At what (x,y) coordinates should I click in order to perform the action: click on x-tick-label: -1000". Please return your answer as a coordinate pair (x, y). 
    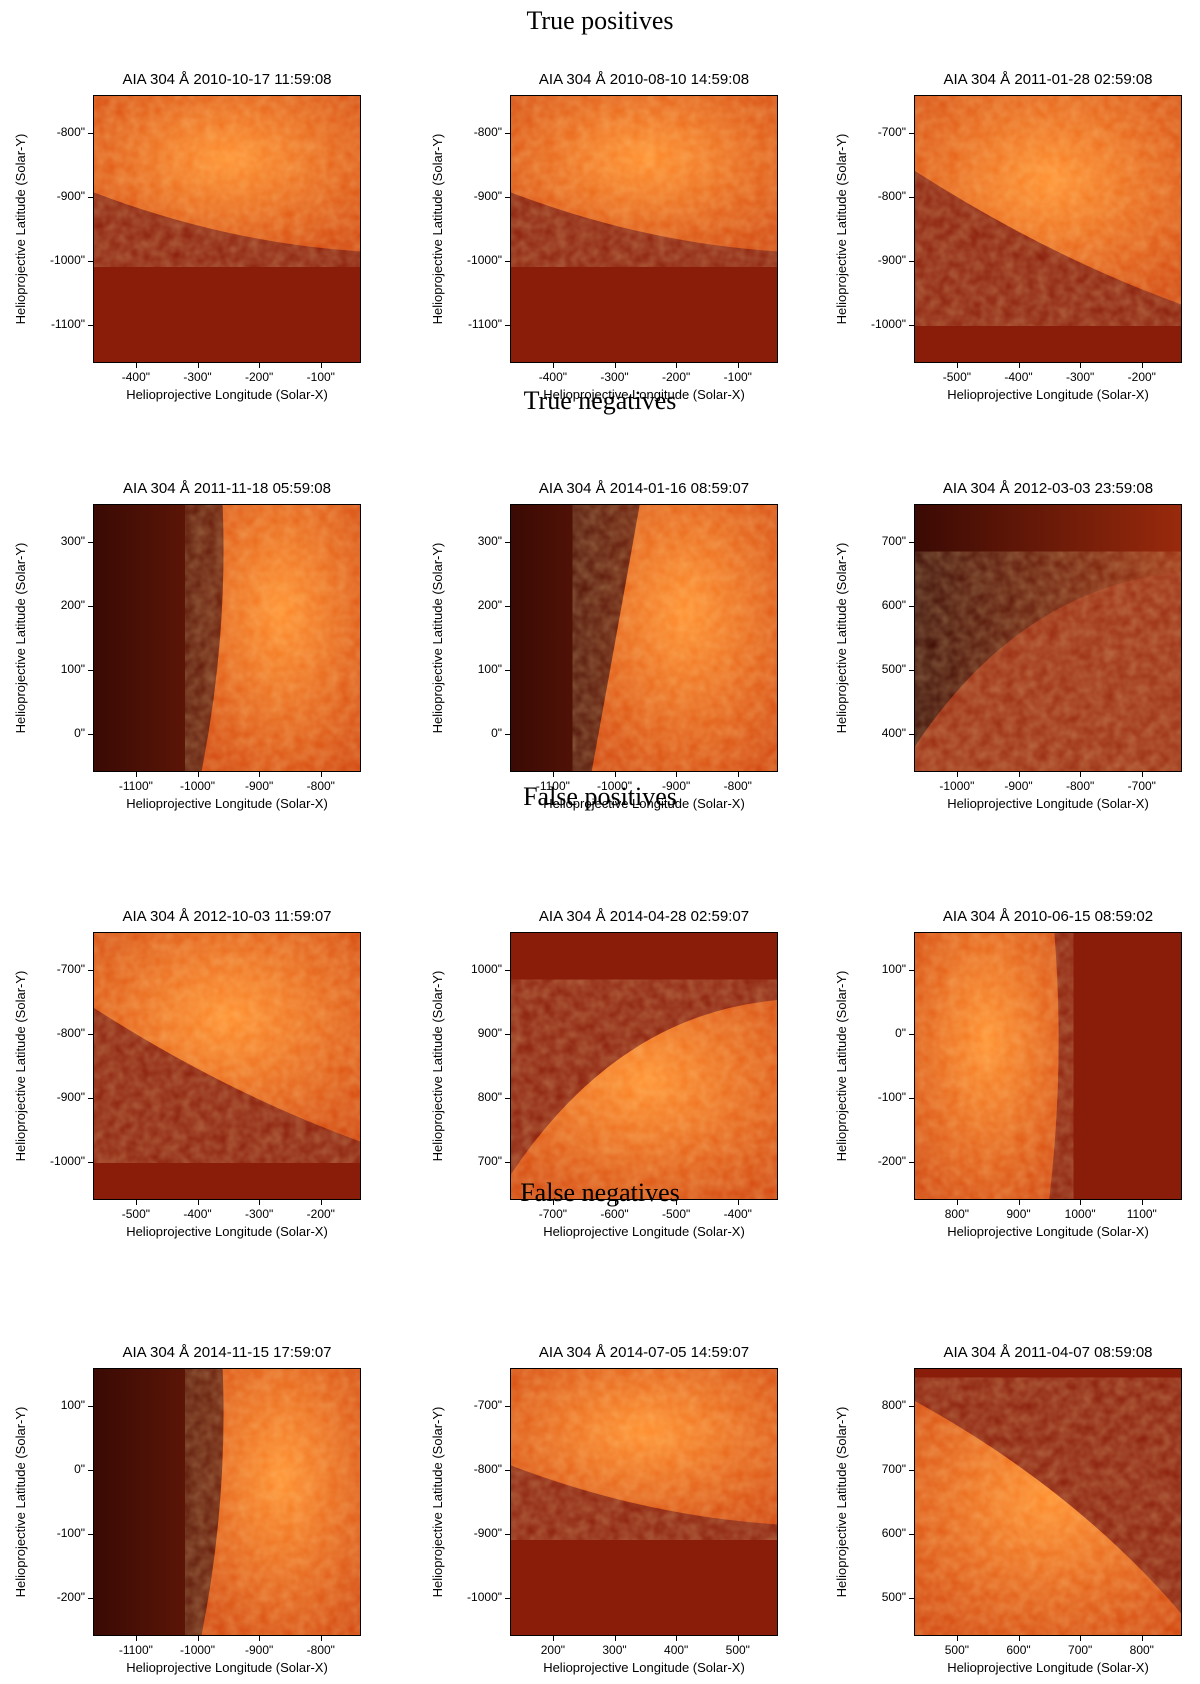
    Looking at the image, I should click on (197, 786).